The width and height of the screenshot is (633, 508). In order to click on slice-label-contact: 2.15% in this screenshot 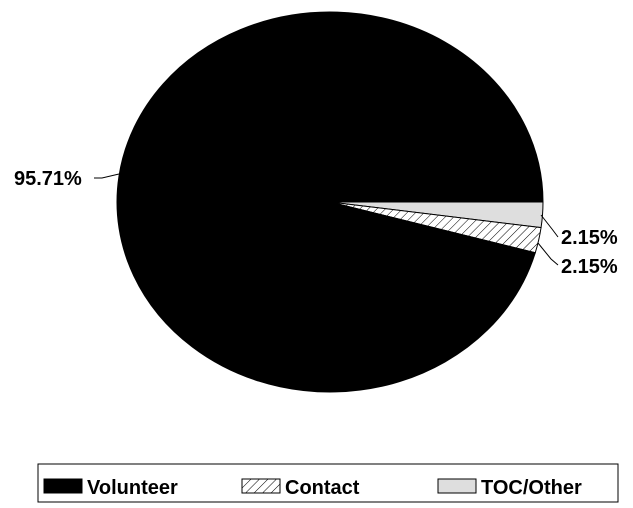, I will do `click(589, 267)`.